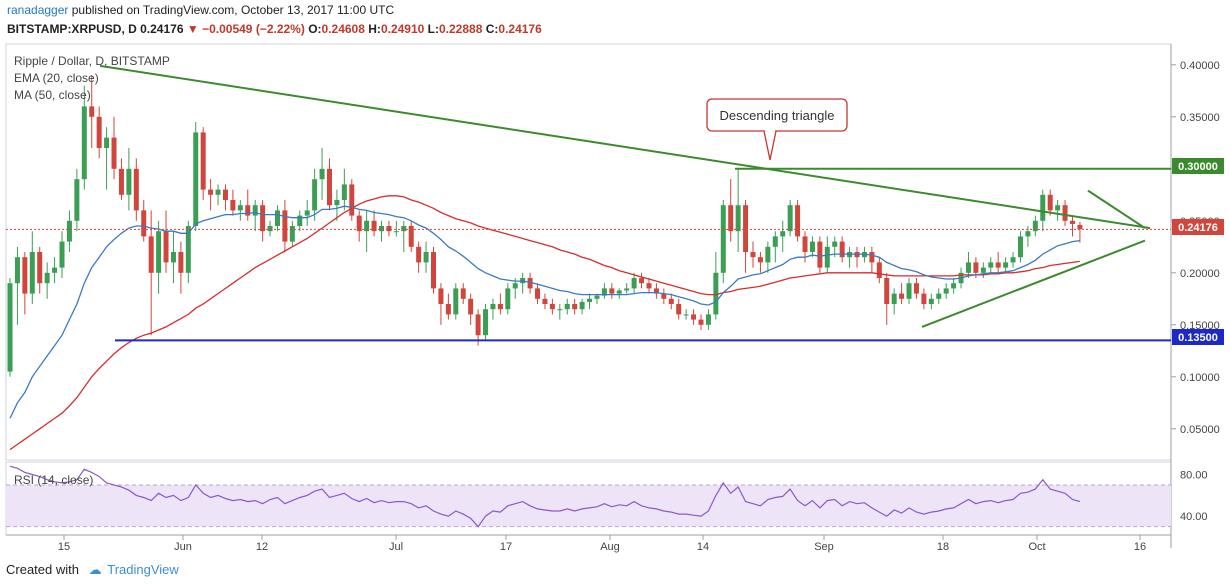 The width and height of the screenshot is (1230, 588). What do you see at coordinates (402, 29) in the screenshot?
I see `high-value: 0.24910` at bounding box center [402, 29].